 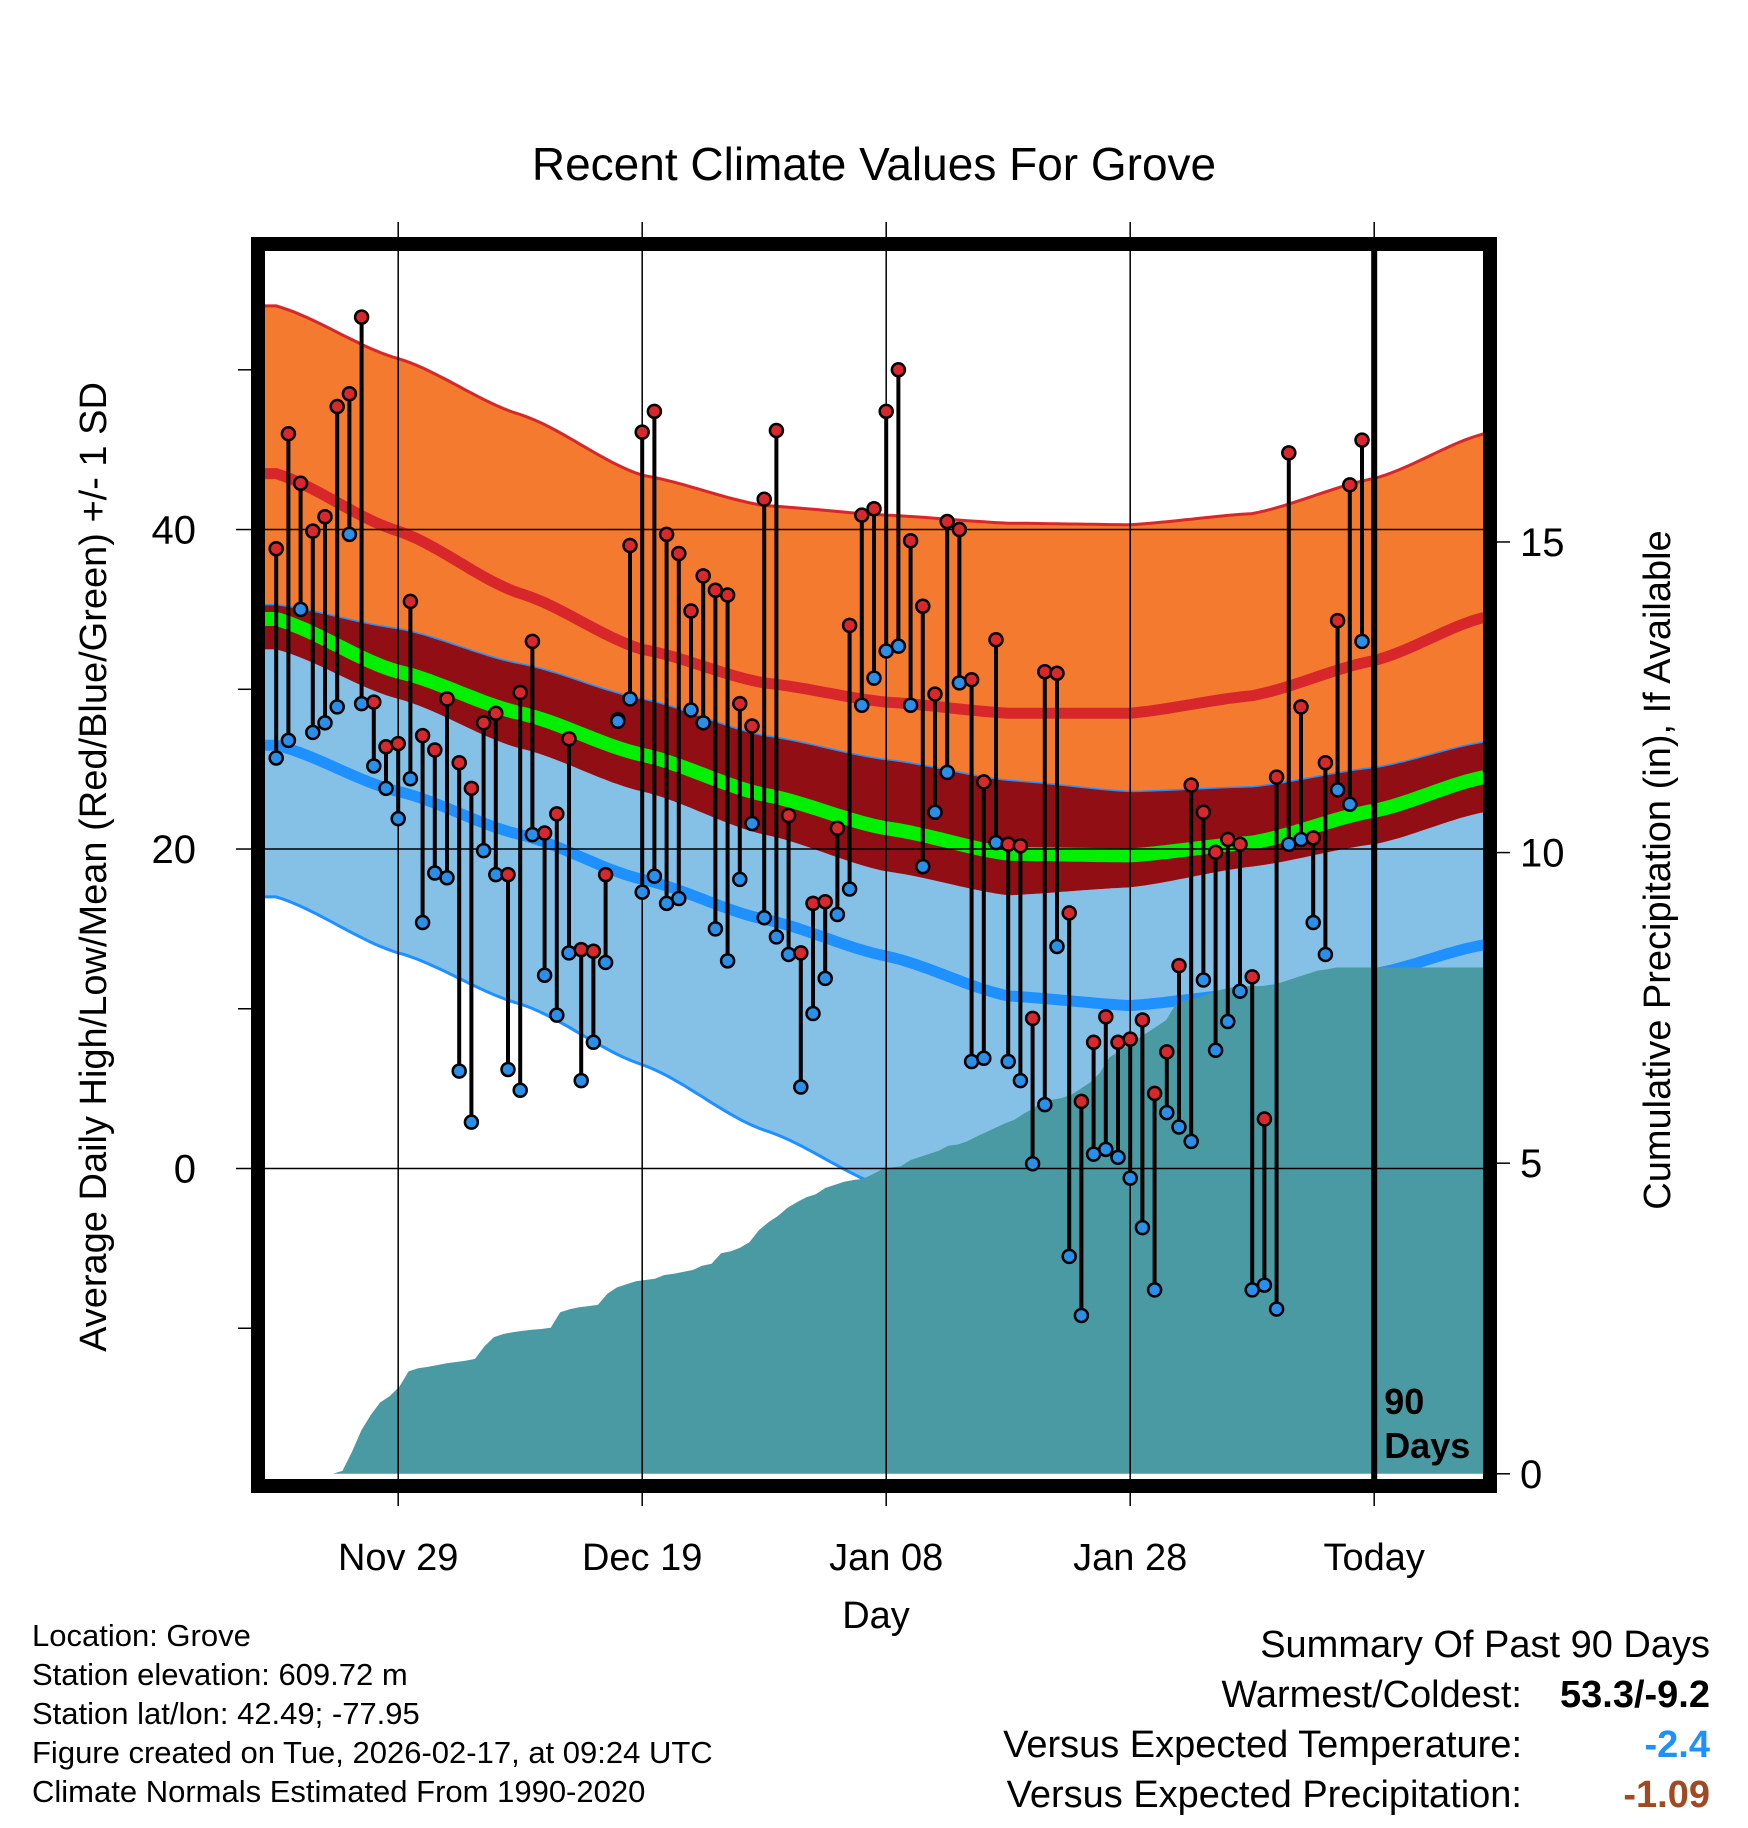 What do you see at coordinates (1404, 1401) in the screenshot?
I see `today-days-label-line: 90` at bounding box center [1404, 1401].